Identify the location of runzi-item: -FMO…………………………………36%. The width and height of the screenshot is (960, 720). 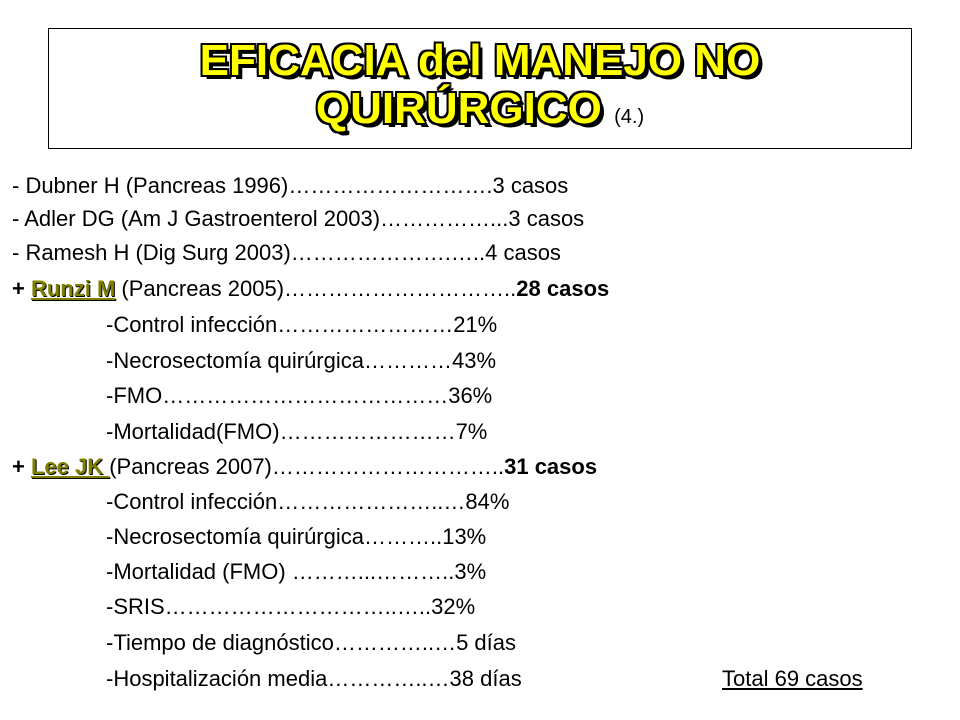
(299, 395).